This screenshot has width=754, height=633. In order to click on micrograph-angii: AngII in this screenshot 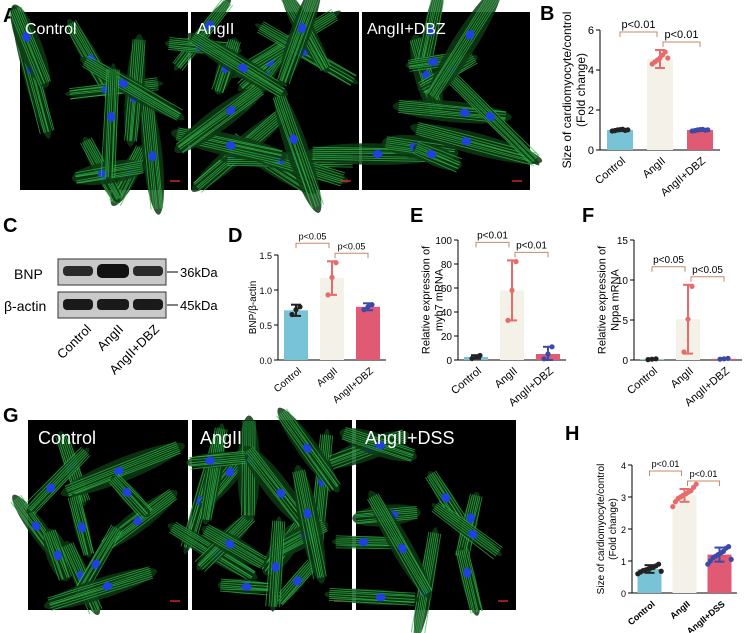, I will do `click(259, 509)`.